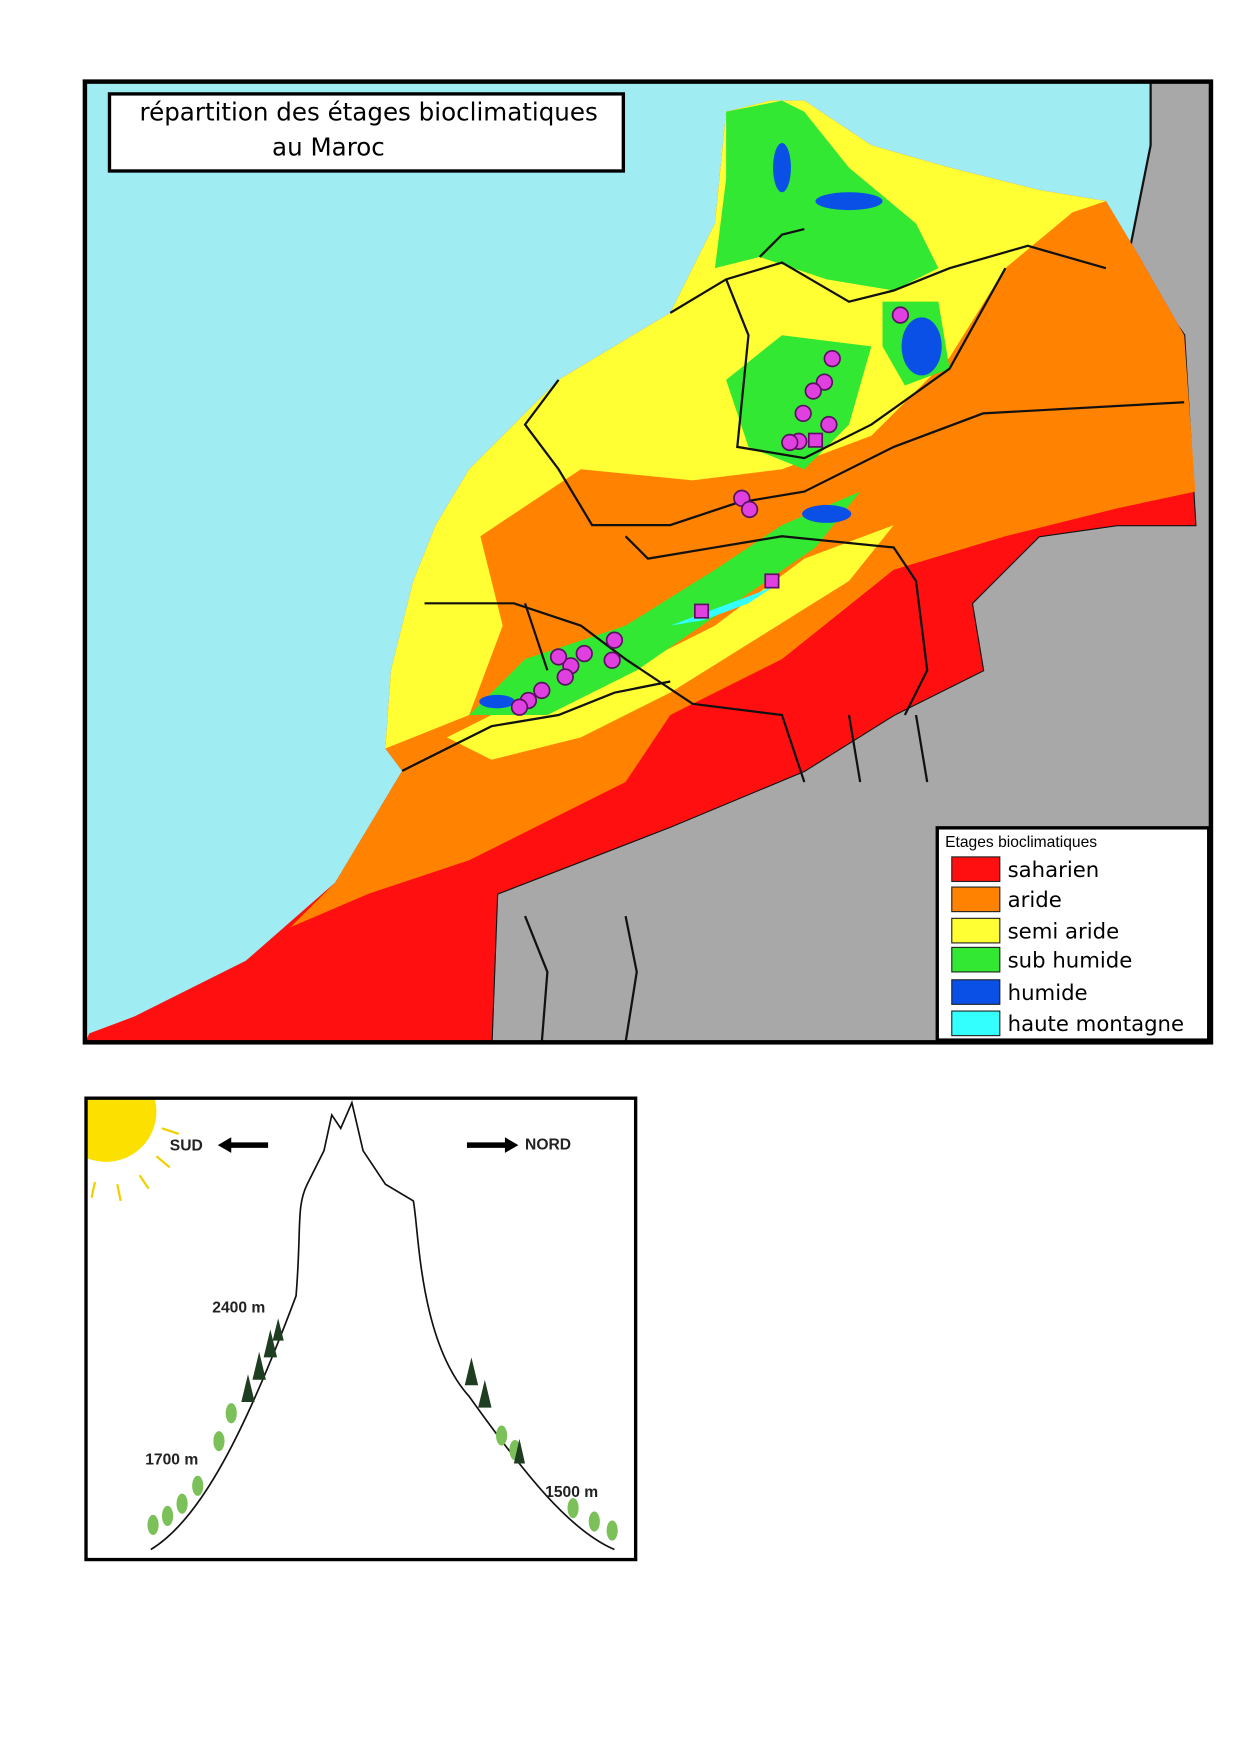 The height and width of the screenshot is (1754, 1240). I want to click on sun, so click(122, 1130).